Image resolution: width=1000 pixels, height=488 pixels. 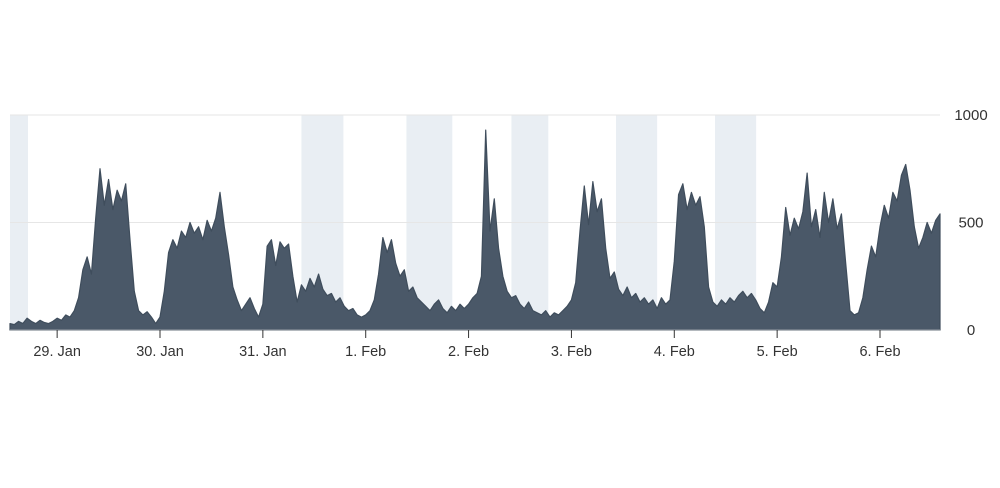 What do you see at coordinates (777, 352) in the screenshot?
I see `x-axis-label: 5. Feb` at bounding box center [777, 352].